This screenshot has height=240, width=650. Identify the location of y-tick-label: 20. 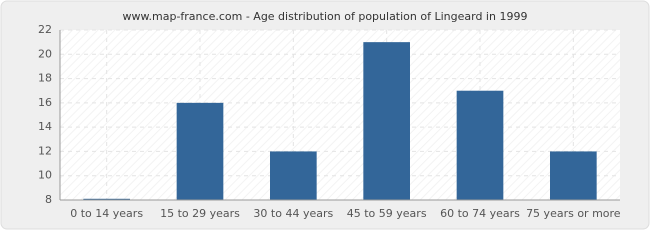
(45, 53).